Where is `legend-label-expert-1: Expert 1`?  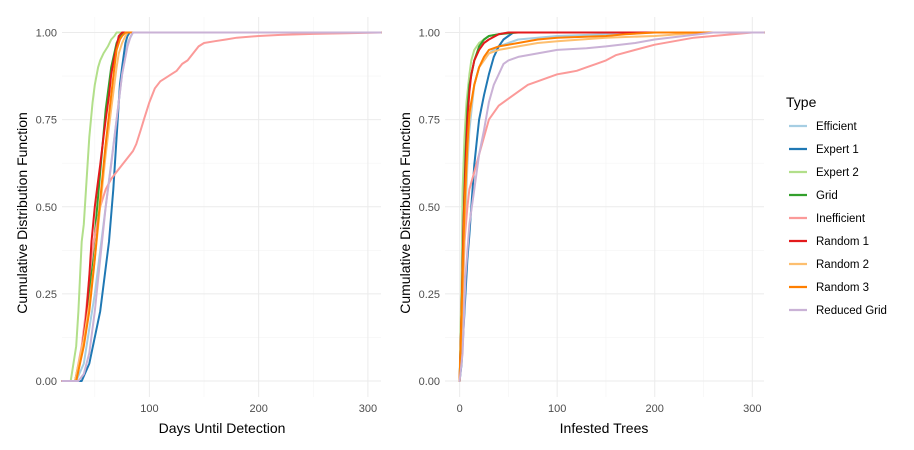
legend-label-expert-1: Expert 1 is located at coordinates (837, 150).